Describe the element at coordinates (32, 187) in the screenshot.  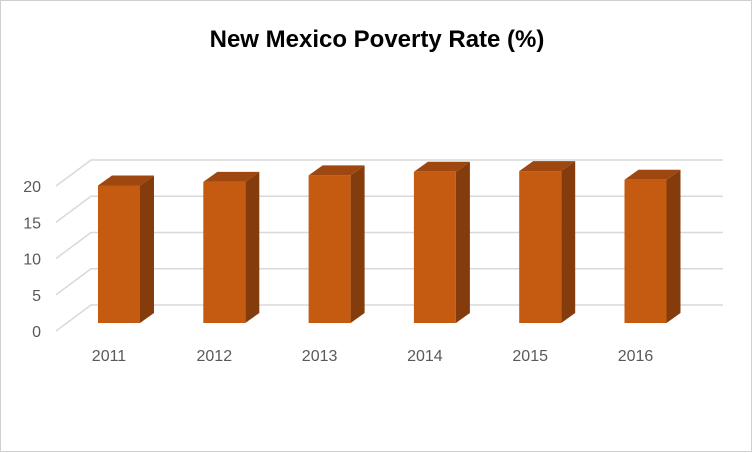
I see `y-tick-label: 20` at that location.